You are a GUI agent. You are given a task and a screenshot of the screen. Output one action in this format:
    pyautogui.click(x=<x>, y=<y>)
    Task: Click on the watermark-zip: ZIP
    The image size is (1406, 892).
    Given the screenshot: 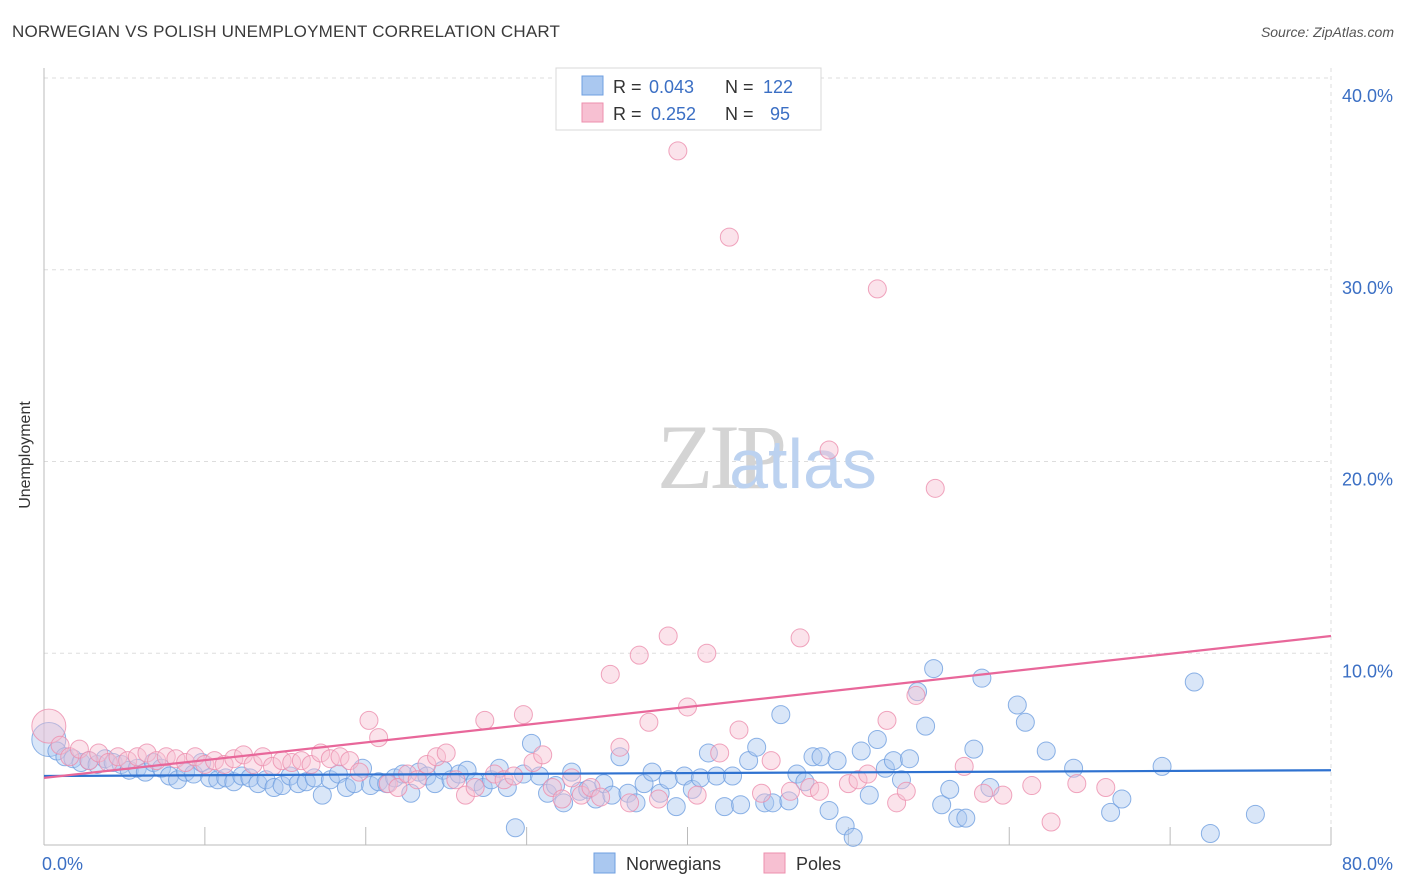 What is the action you would take?
    pyautogui.click(x=720, y=457)
    